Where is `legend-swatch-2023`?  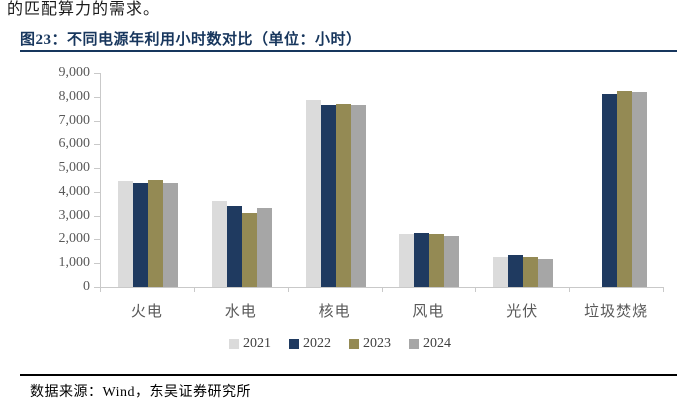
legend-swatch-2023 is located at coordinates (354, 344).